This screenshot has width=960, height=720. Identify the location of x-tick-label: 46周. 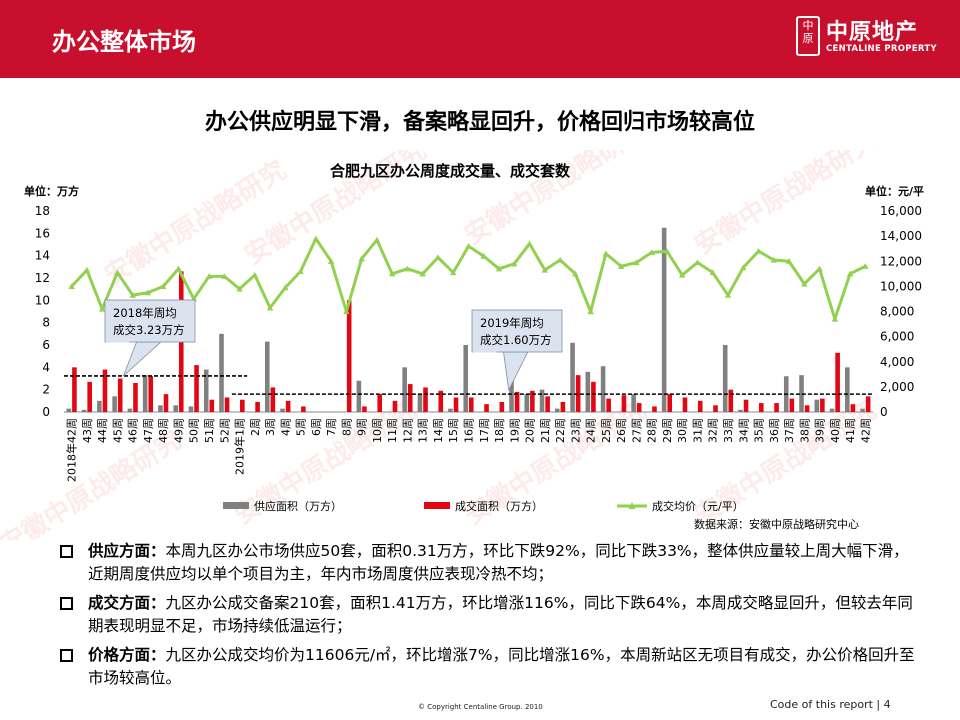
(133, 430).